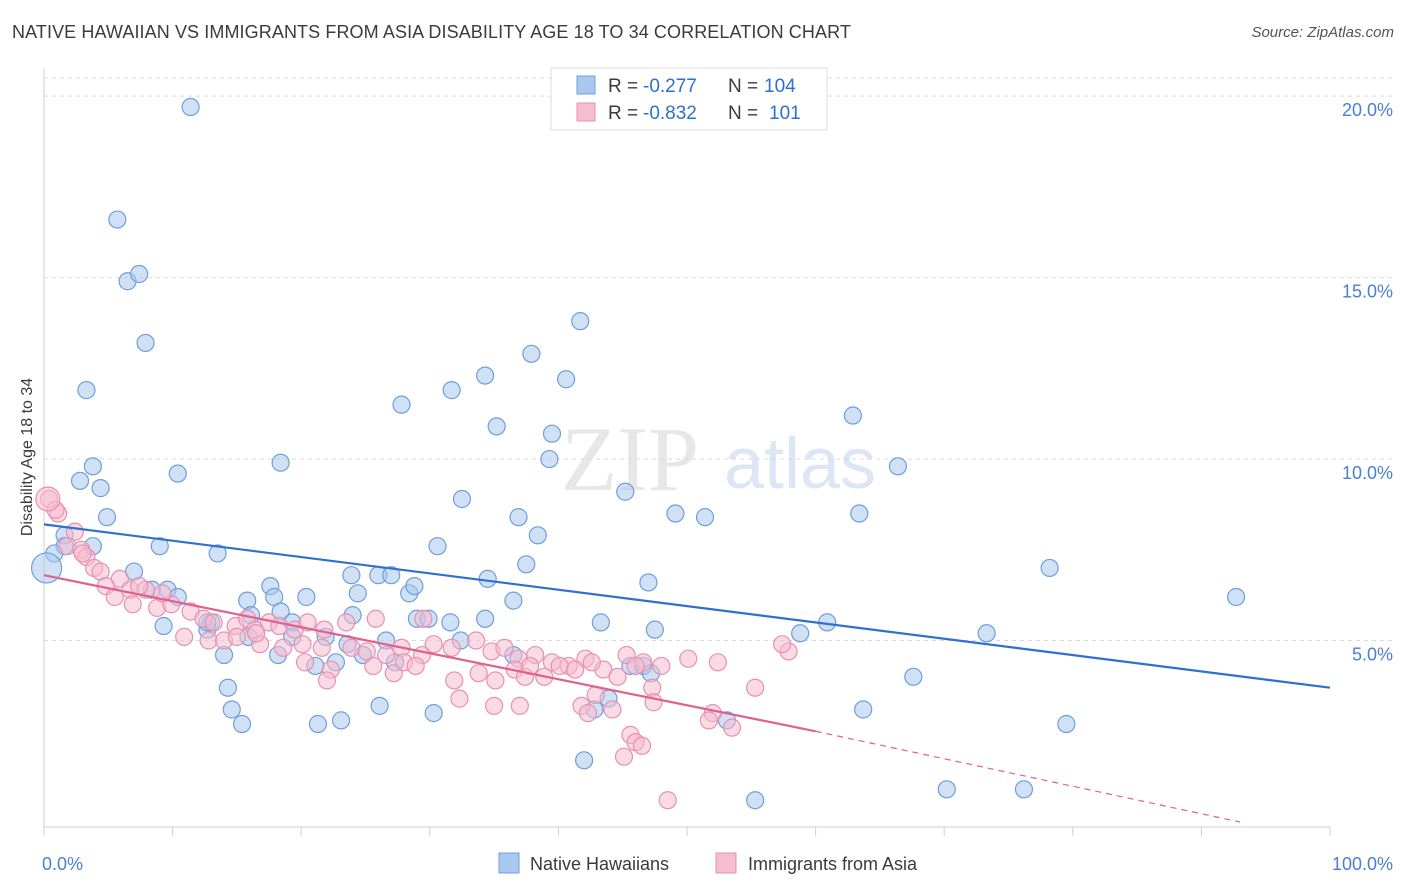 This screenshot has height=892, width=1406. Describe the element at coordinates (1367, 473) in the screenshot. I see `y-tick-label-10: 10.0%` at that location.